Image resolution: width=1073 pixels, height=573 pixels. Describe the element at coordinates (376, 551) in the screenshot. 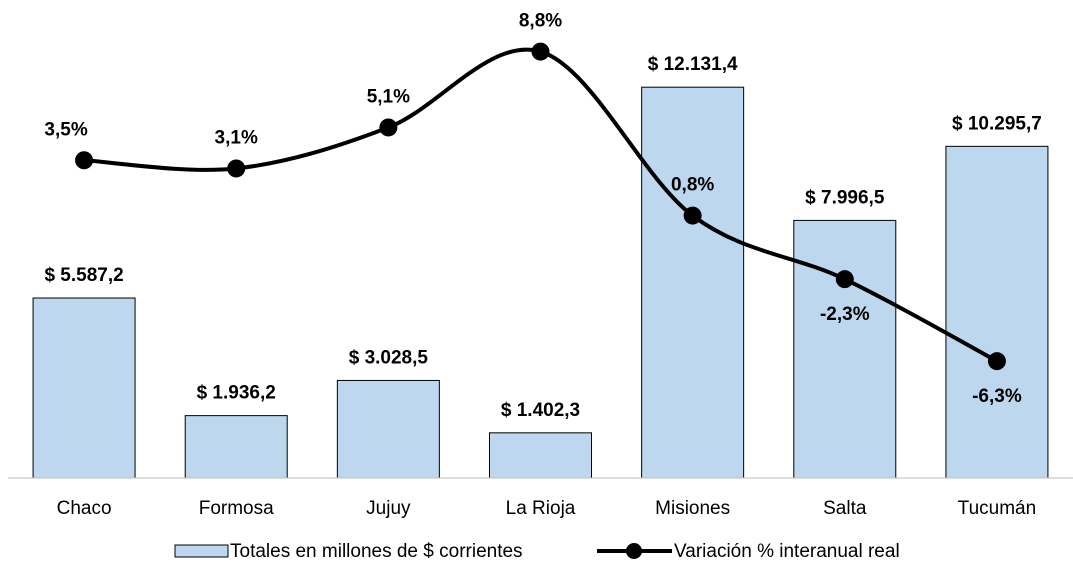

I see `legend-label: Totales en millones de $ corrientes` at that location.